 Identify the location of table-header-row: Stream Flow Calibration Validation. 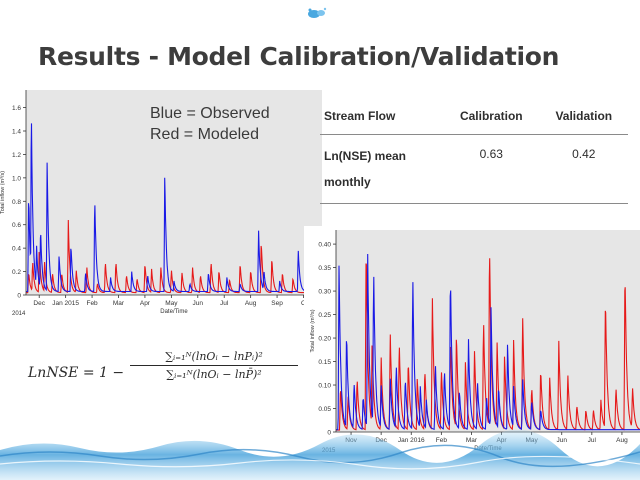
(474, 116).